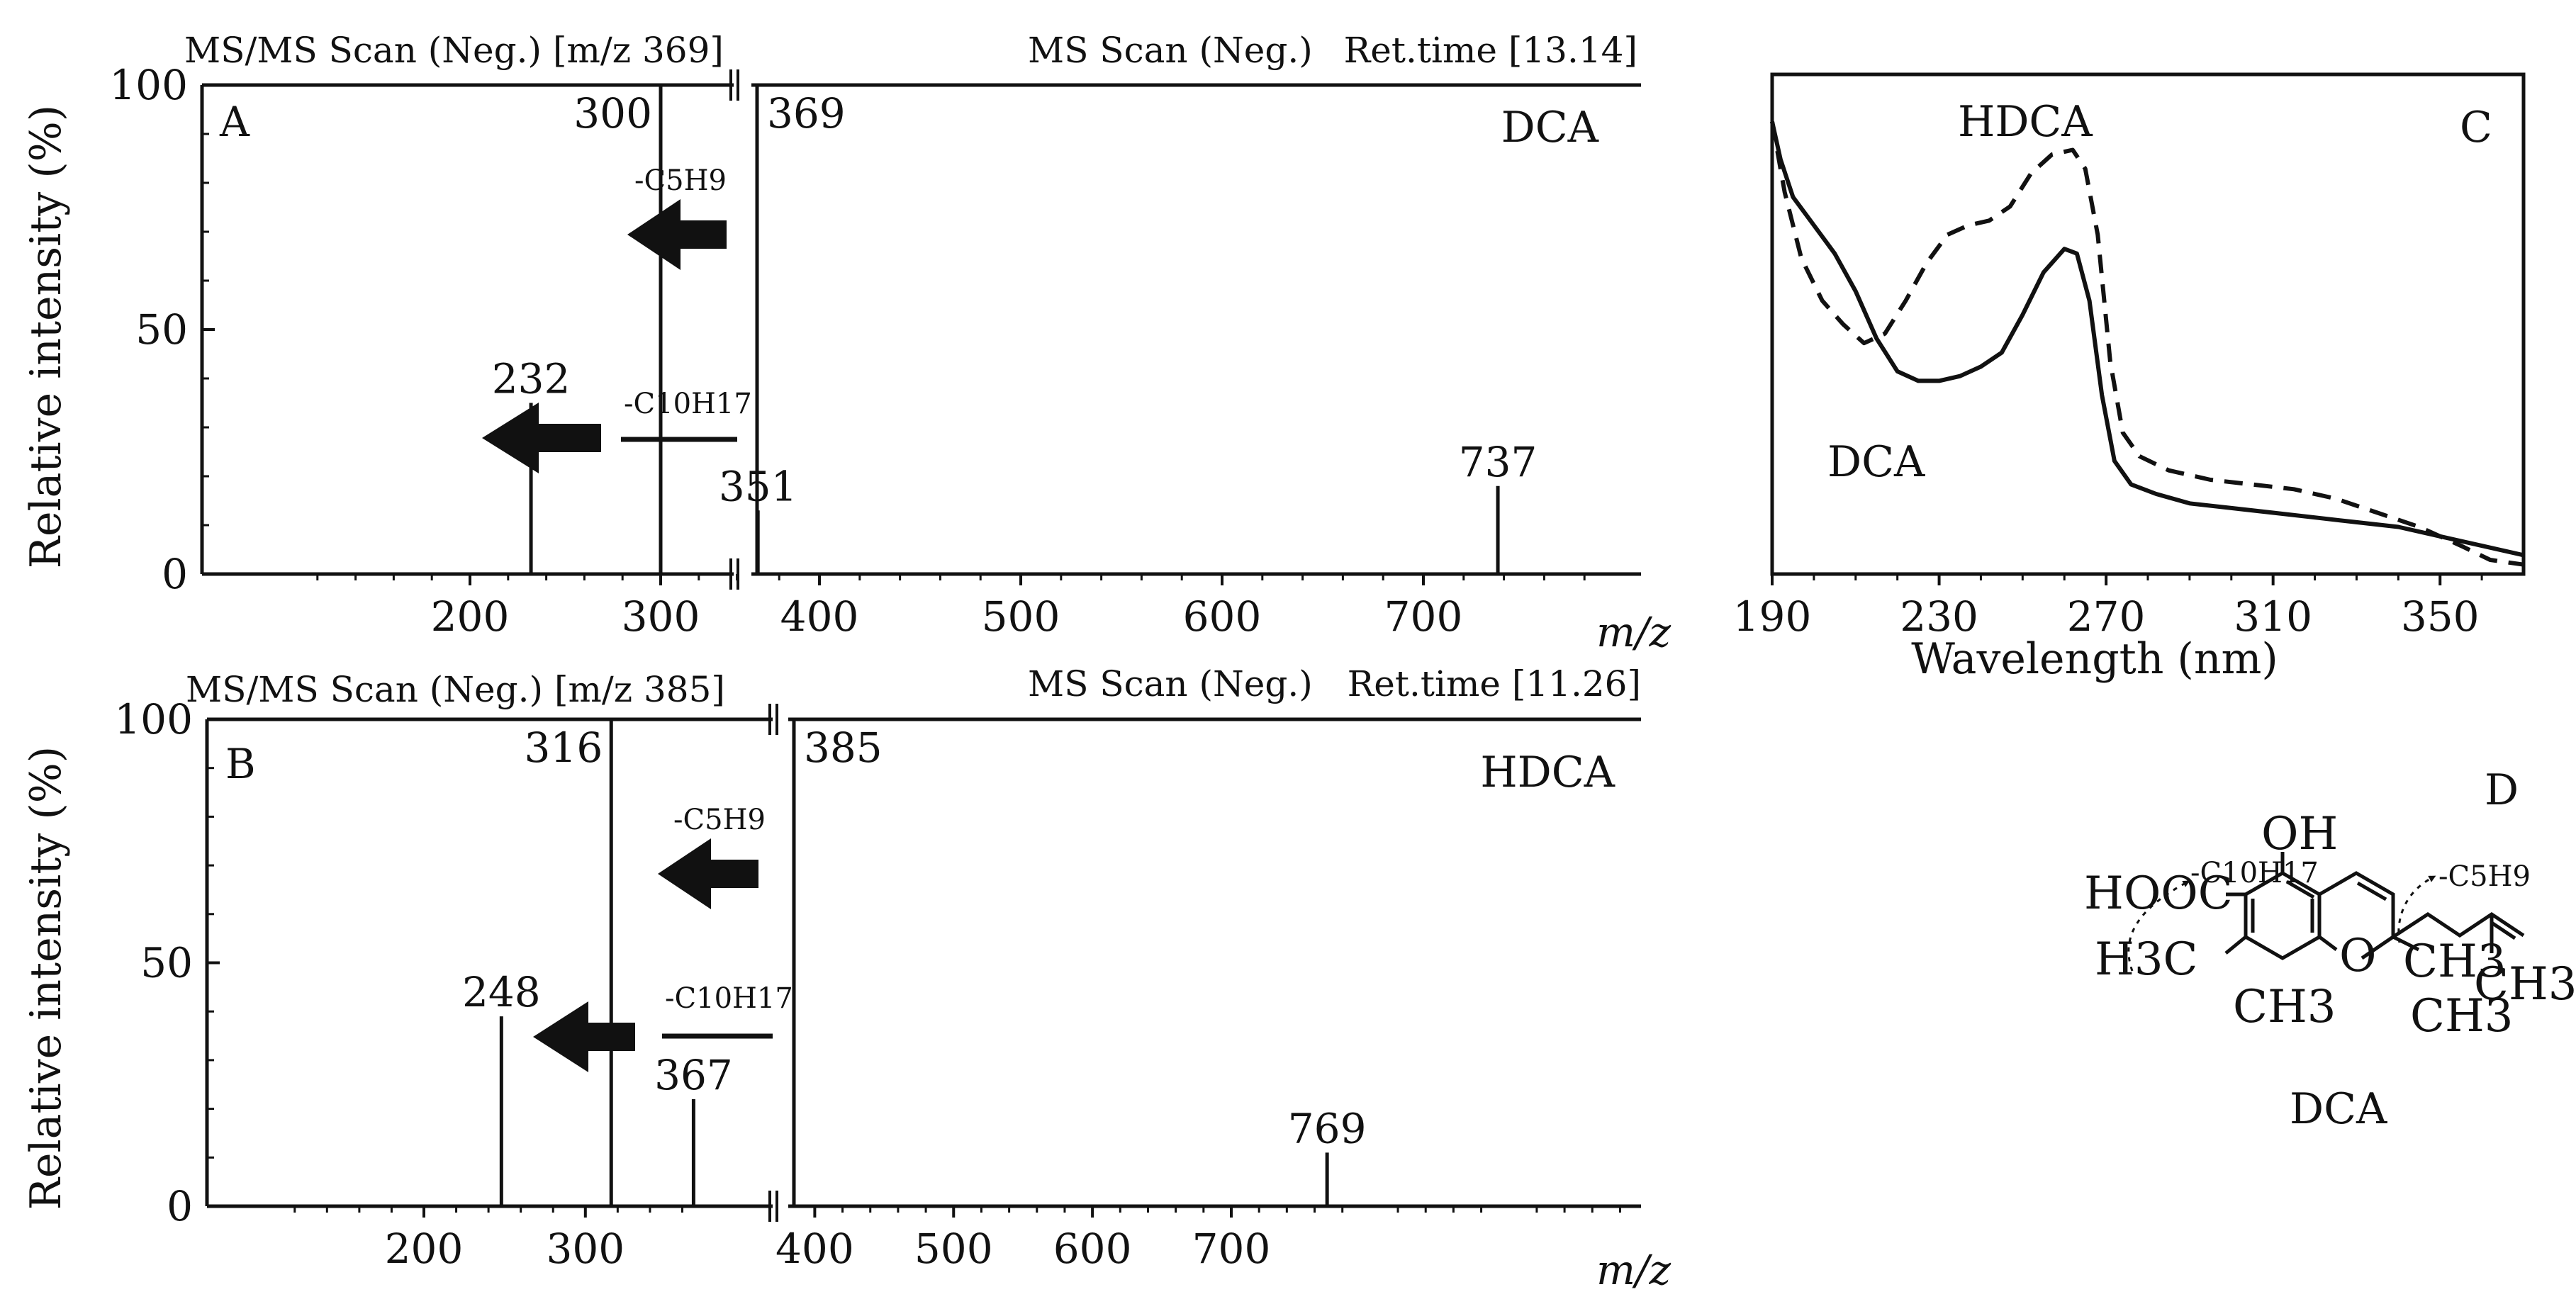  What do you see at coordinates (680, 180) in the screenshot?
I see `panel-a-loss-c5h9: -C5H9` at bounding box center [680, 180].